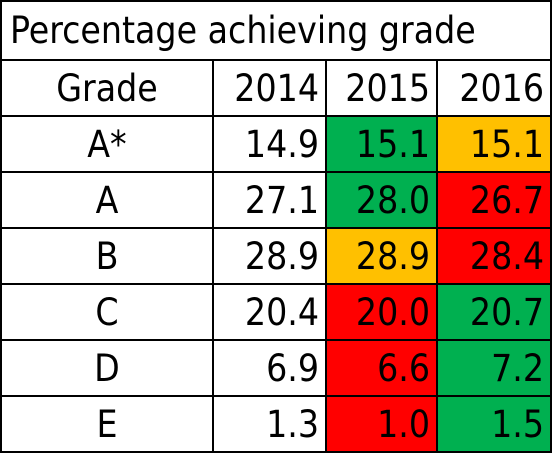 Image resolution: width=554 pixels, height=453 pixels. I want to click on value-cell-2016: 20.7, so click(494, 312).